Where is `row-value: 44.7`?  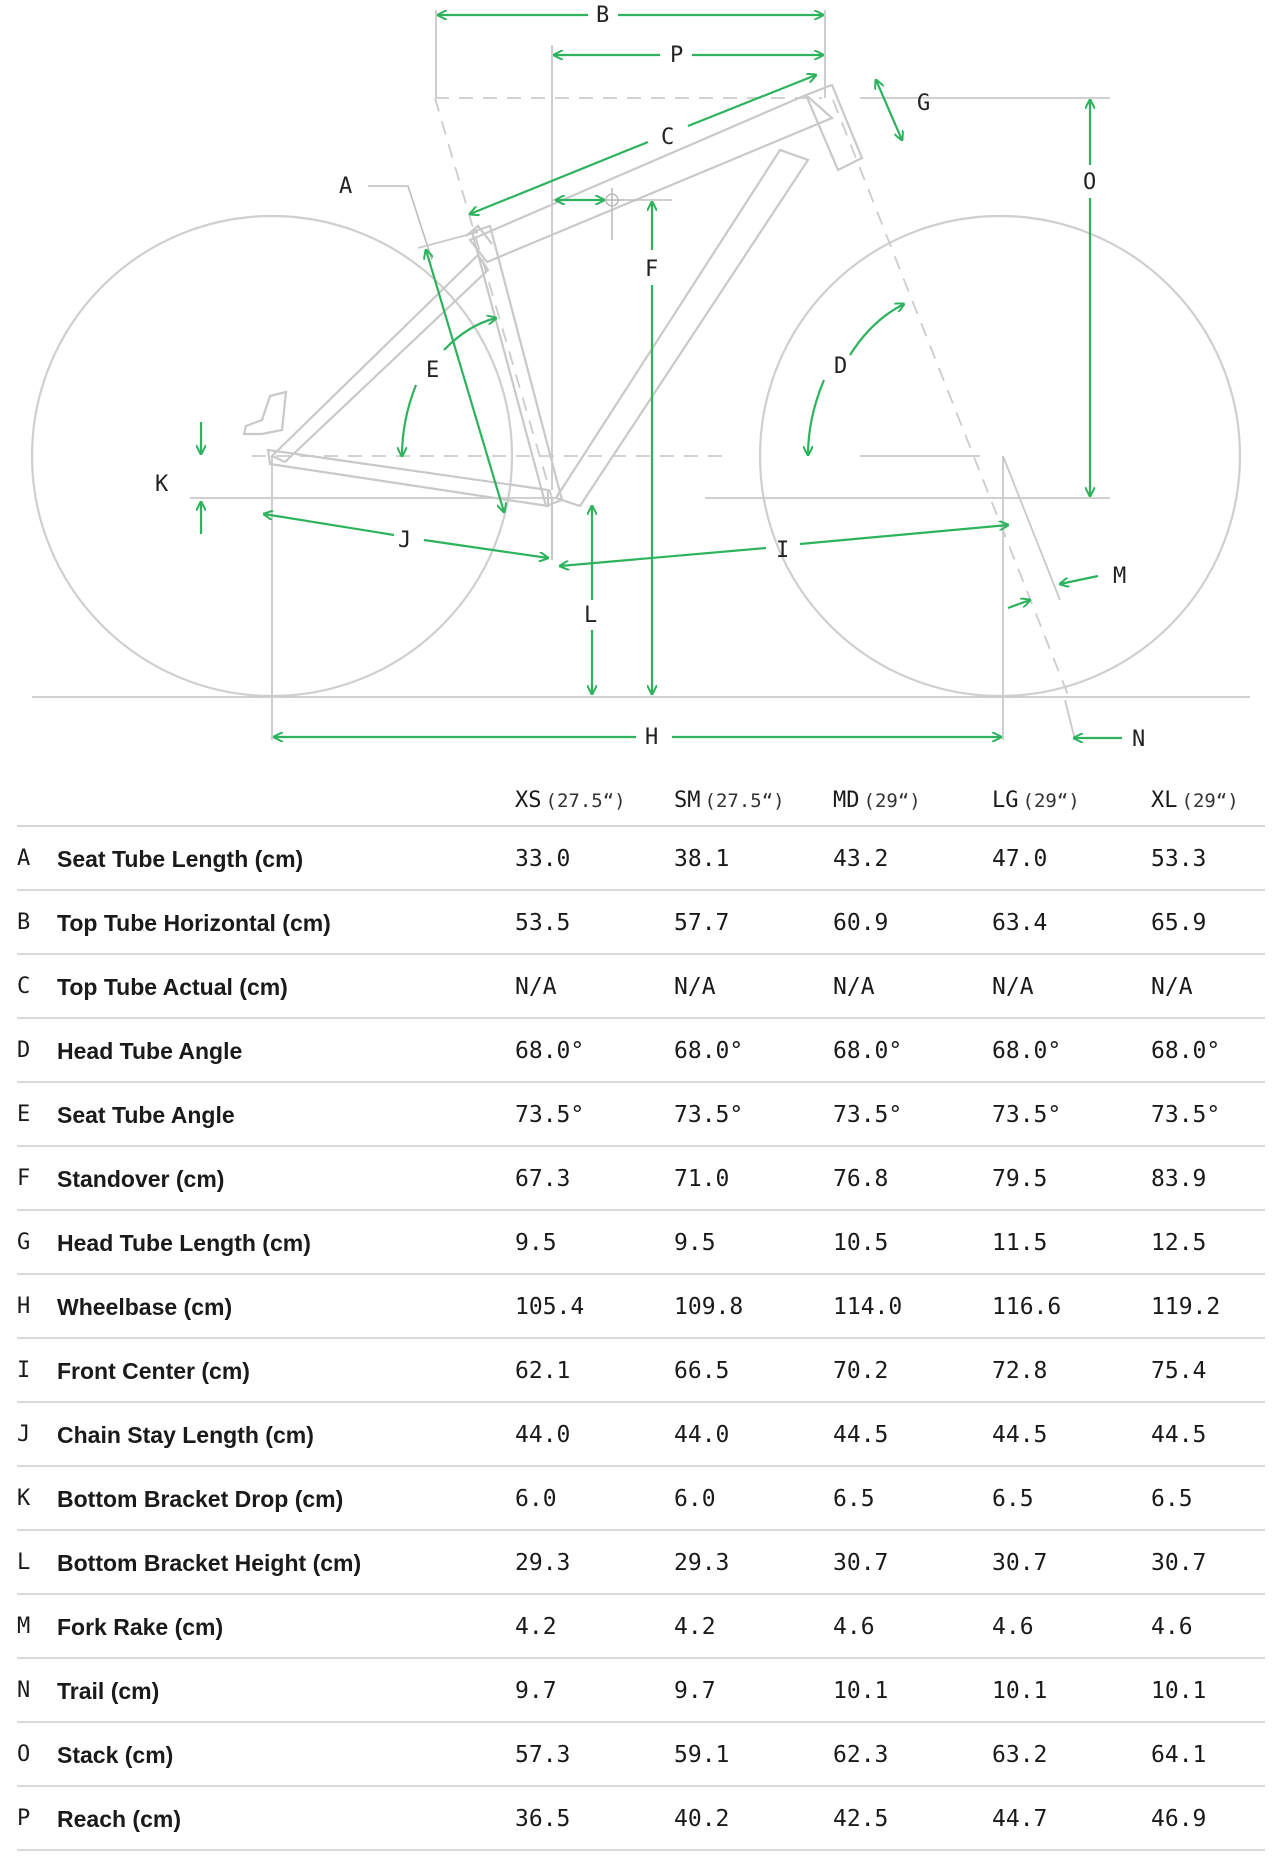
row-value: 44.7 is located at coordinates (1020, 1819).